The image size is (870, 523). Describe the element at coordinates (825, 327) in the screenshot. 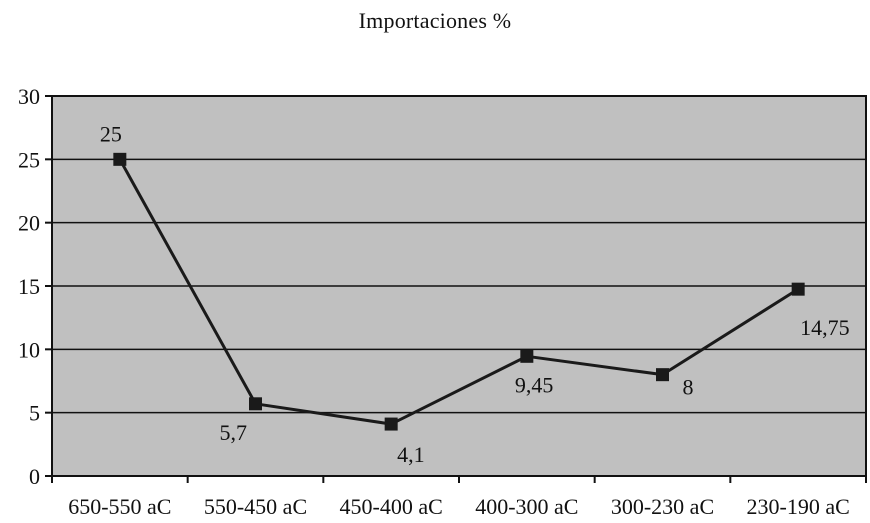

I see `data-label: 14,75` at that location.